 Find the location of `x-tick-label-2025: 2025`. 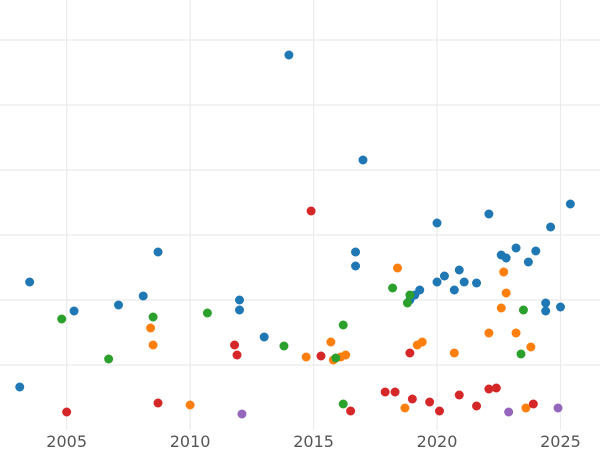

x-tick-label-2025: 2025 is located at coordinates (560, 441).